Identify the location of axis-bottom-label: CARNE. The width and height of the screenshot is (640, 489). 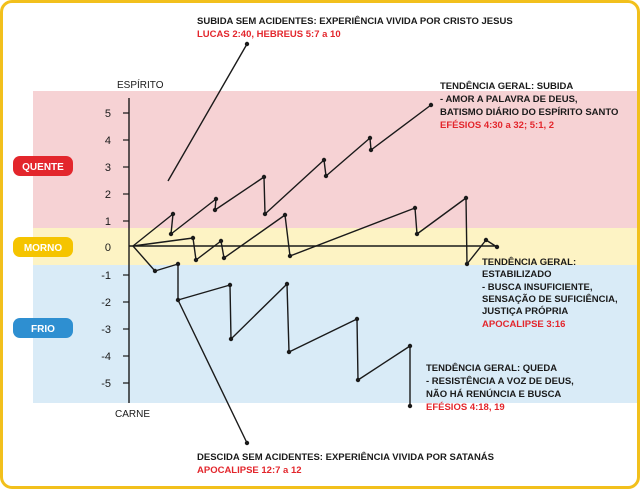
(132, 414).